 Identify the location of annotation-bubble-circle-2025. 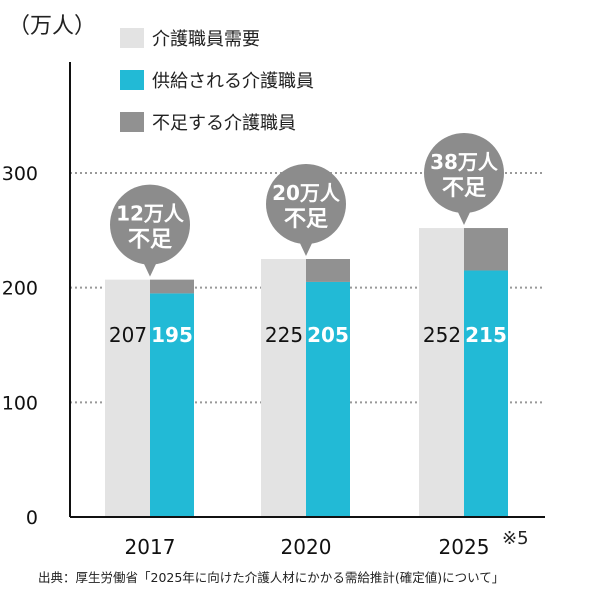
(464, 173).